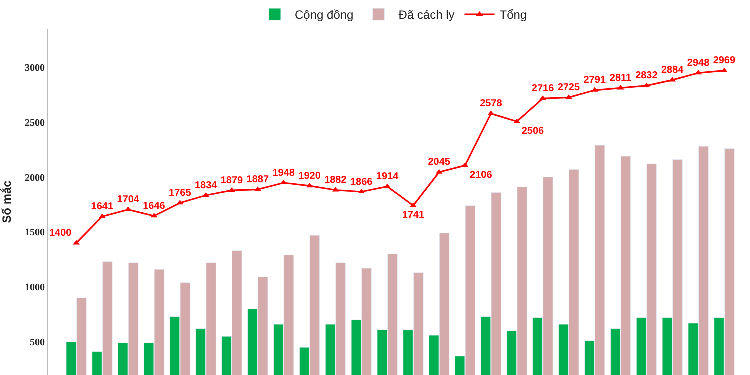 The image size is (750, 375). I want to click on data-label: 1641, so click(102, 206).